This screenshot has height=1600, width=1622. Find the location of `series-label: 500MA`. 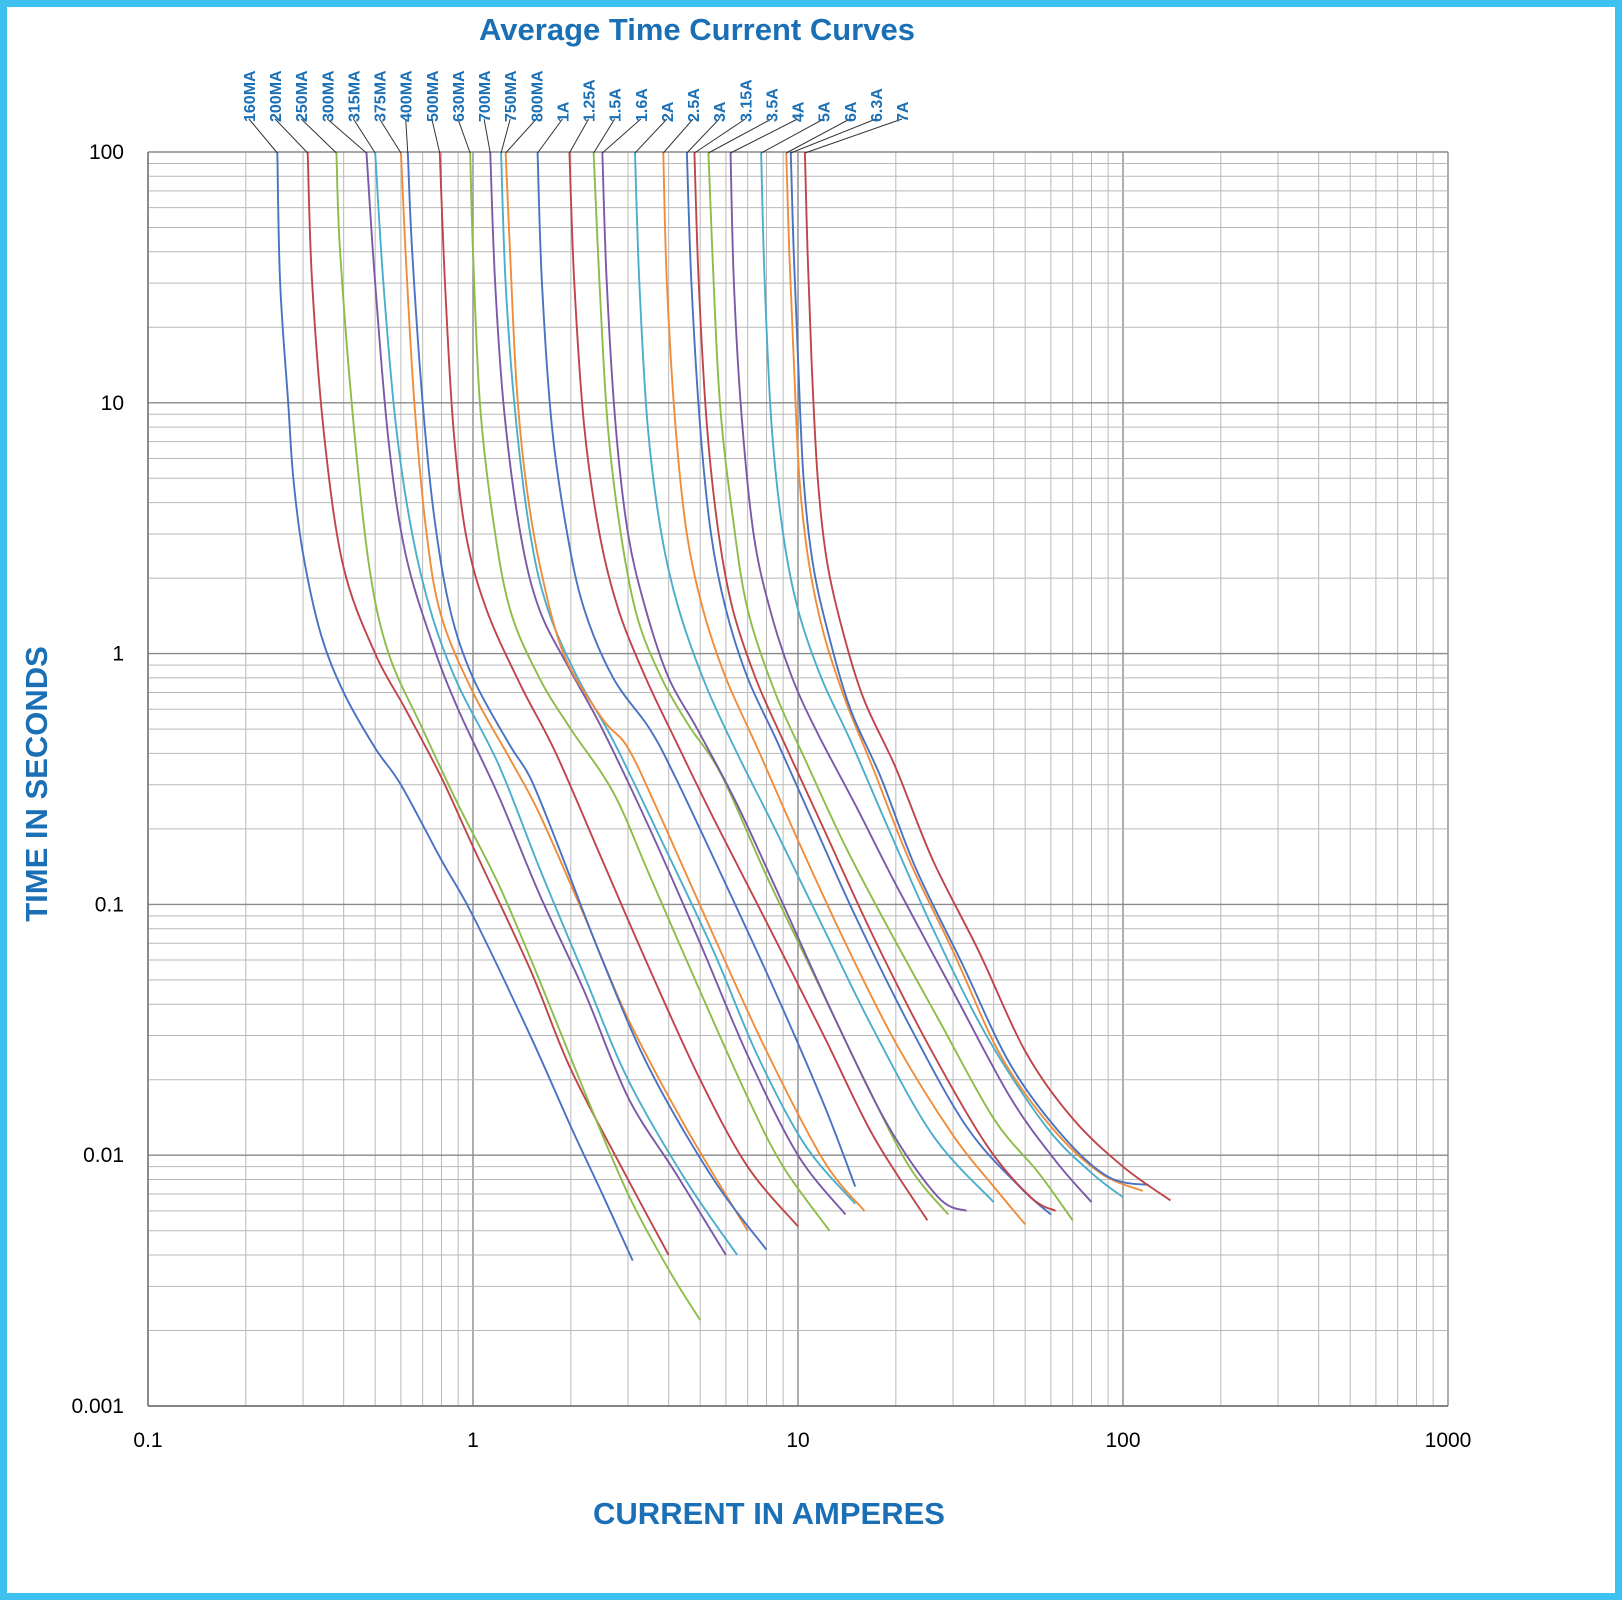

series-label: 500MA is located at coordinates (433, 96).